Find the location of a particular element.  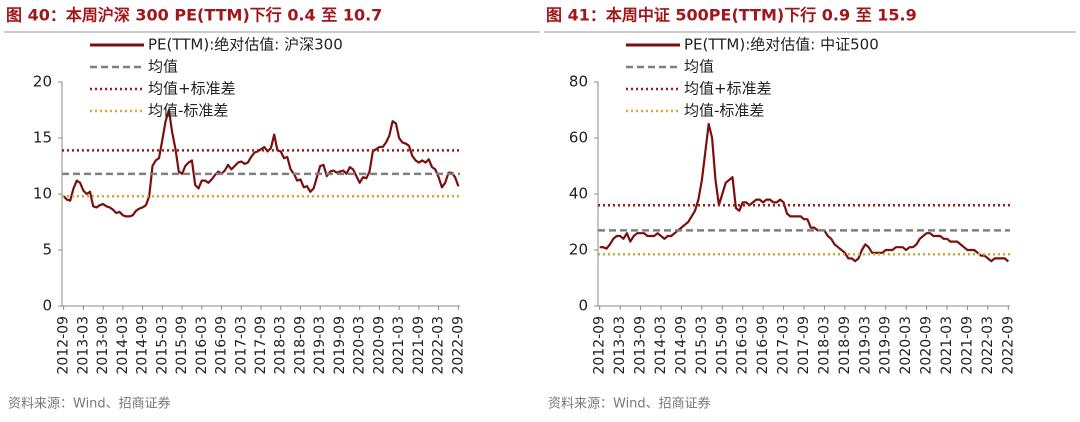

y-tick-label: 5 is located at coordinates (47, 250).